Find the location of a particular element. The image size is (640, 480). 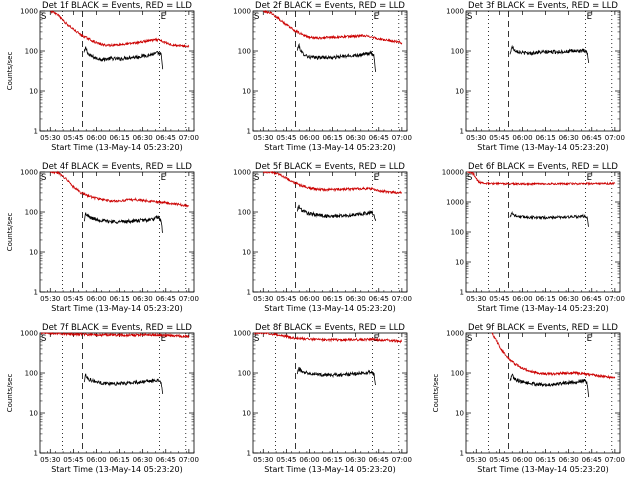

chart-title: Det 7f BLACK = Events, RED = LLD is located at coordinates (117, 328).